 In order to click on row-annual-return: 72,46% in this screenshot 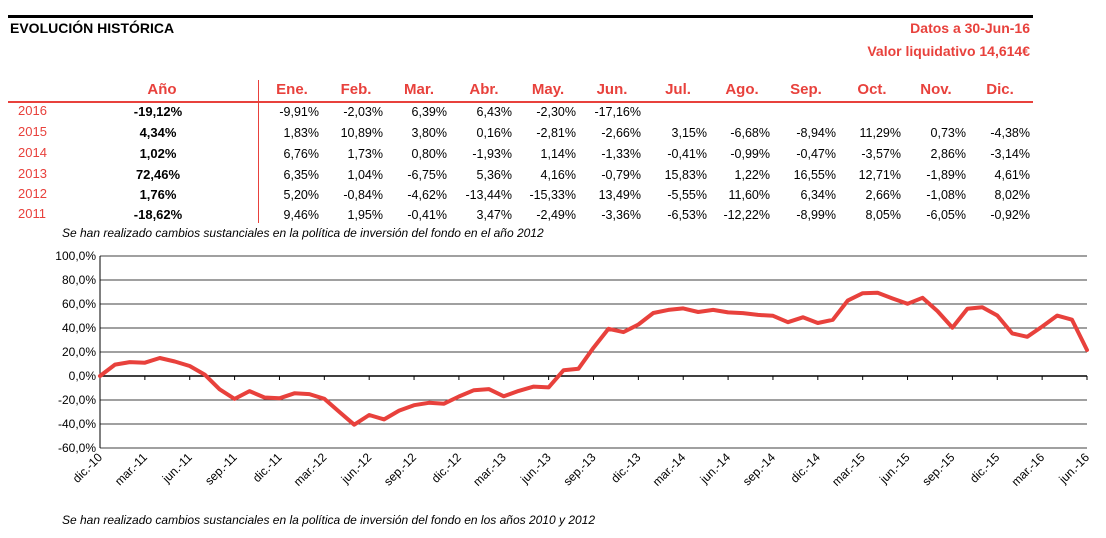, I will do `click(158, 174)`.